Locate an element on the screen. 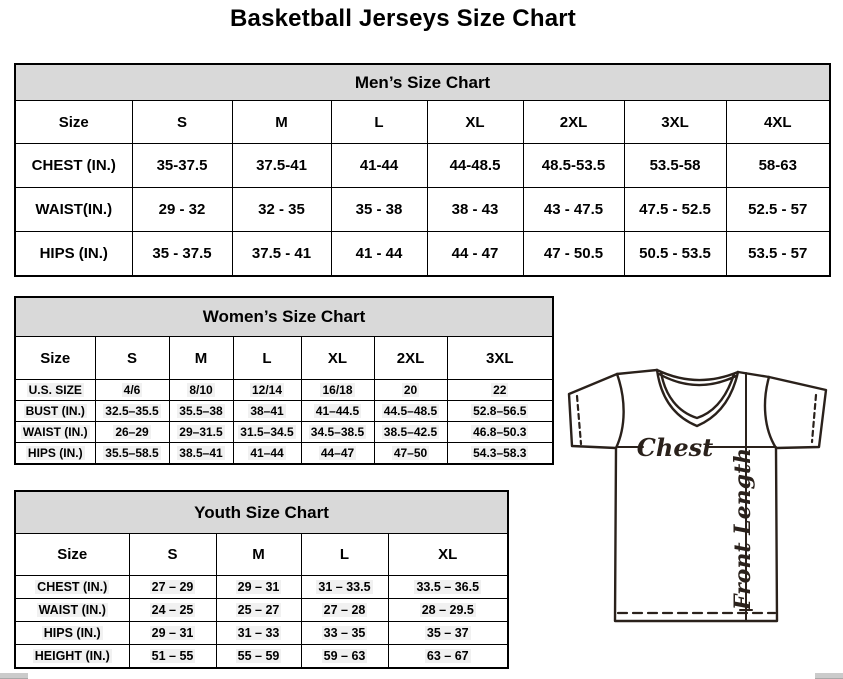  cell: 35 – 37 is located at coordinates (448, 633).